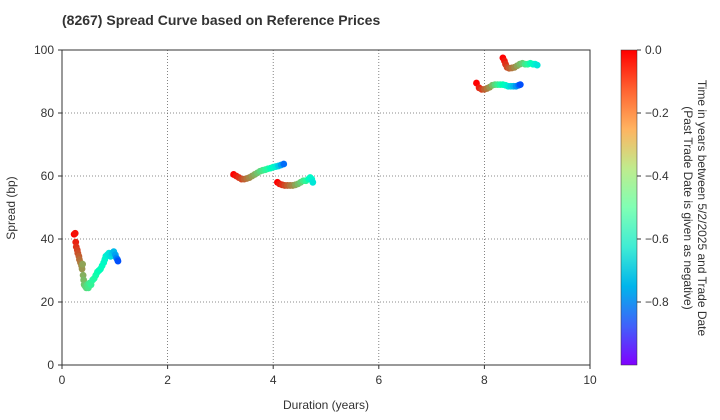  I want to click on x-tick-label: 8, so click(484, 380).